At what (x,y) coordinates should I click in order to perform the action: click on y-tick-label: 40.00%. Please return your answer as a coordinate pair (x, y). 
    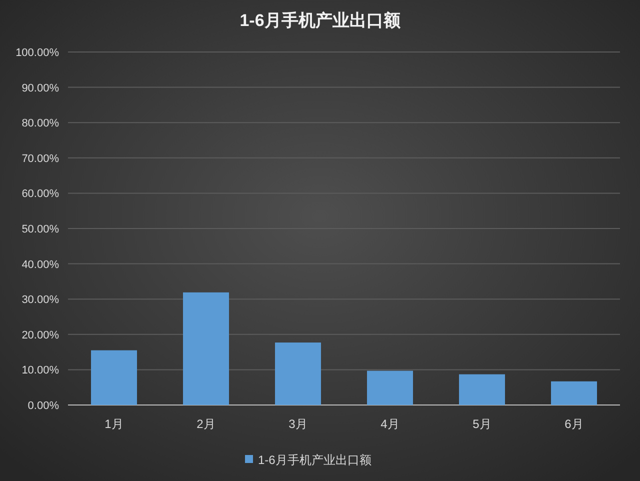
    Looking at the image, I should click on (41, 264).